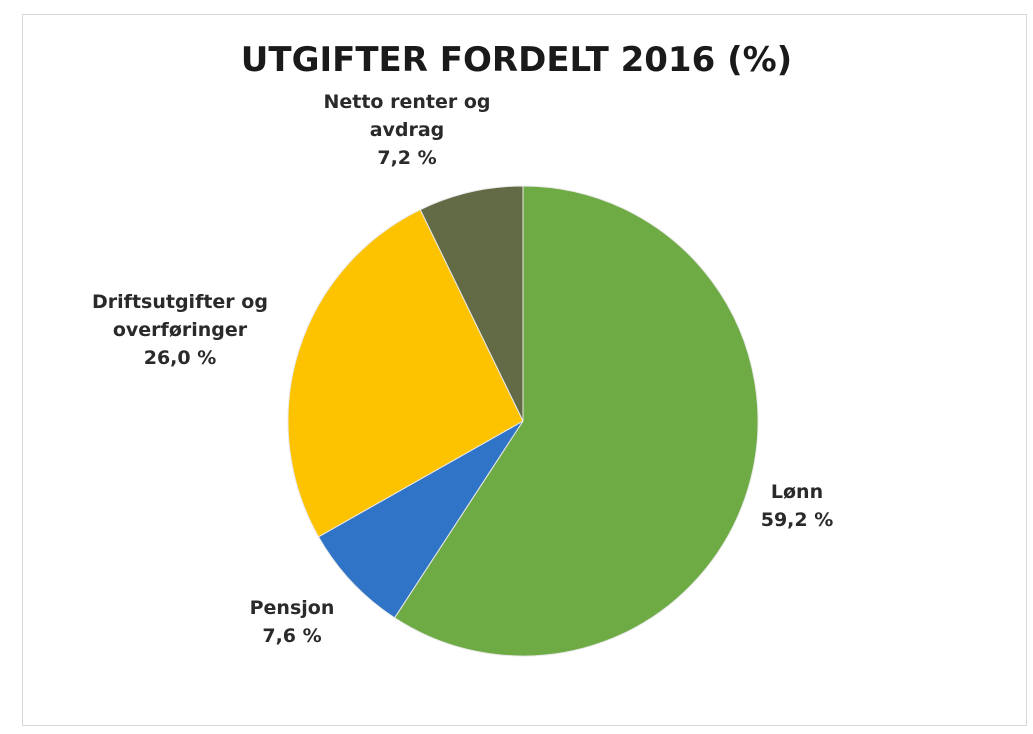  Describe the element at coordinates (292, 622) in the screenshot. I see `slice-label: Pensjon 7,6 %` at that location.